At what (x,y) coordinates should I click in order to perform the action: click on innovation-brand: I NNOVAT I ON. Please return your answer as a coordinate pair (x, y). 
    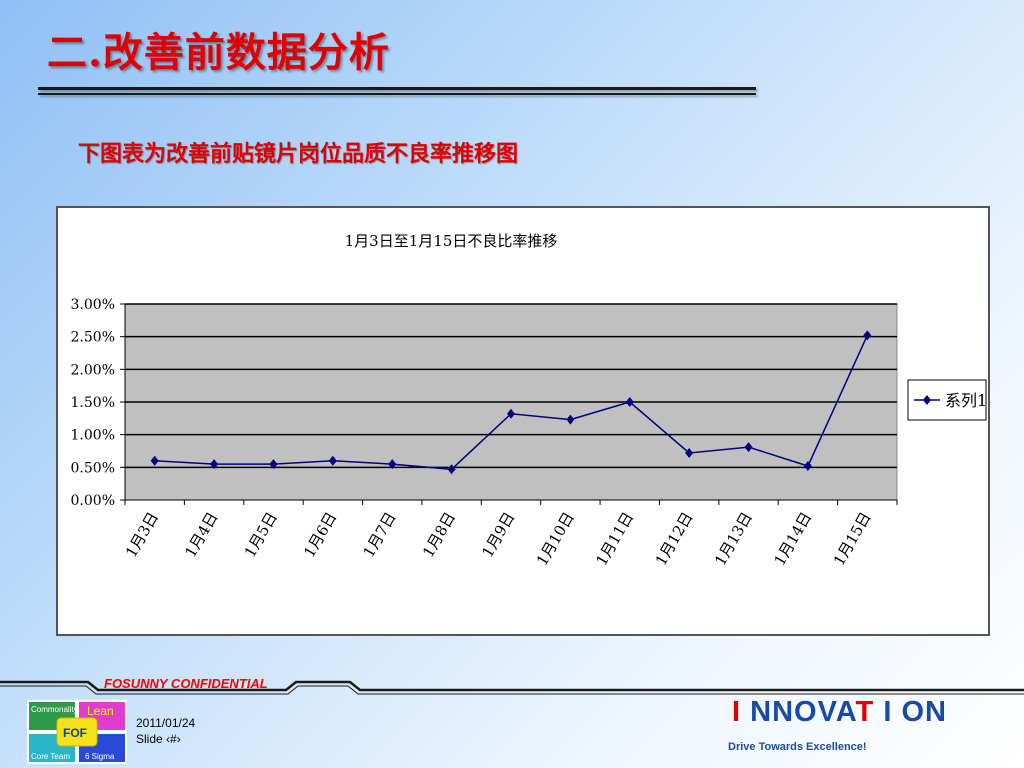
    Looking at the image, I should click on (839, 712).